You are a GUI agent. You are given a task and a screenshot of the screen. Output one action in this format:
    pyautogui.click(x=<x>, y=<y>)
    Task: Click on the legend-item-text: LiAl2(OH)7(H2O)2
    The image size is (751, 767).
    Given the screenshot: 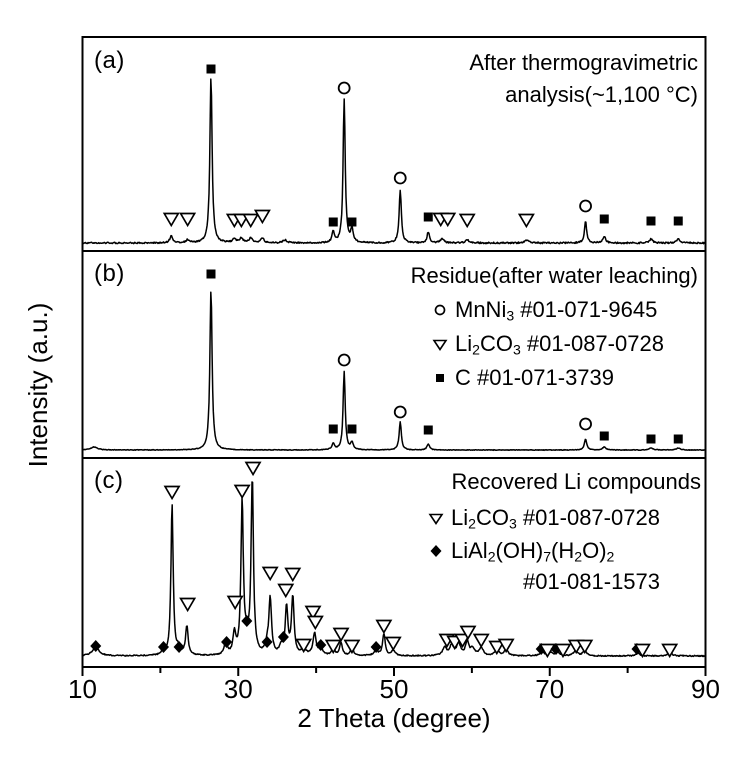 What is the action you would take?
    pyautogui.click(x=533, y=551)
    